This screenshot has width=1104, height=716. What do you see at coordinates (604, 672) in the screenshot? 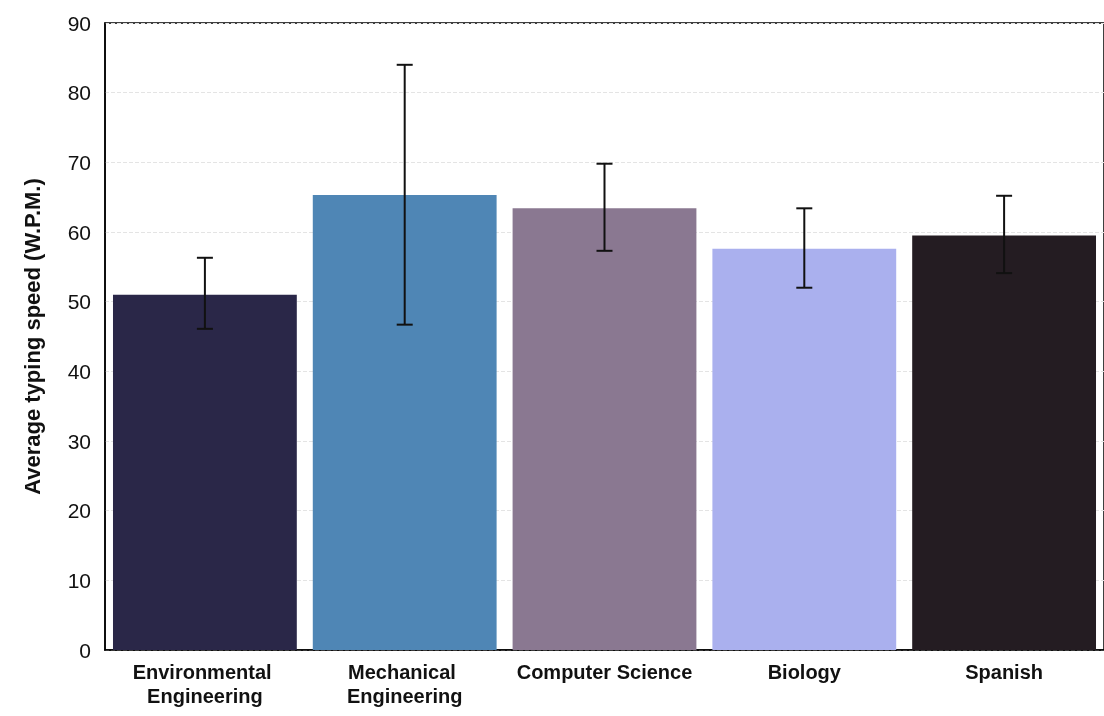
I see `x-tick-label: Computer Science` at bounding box center [604, 672].